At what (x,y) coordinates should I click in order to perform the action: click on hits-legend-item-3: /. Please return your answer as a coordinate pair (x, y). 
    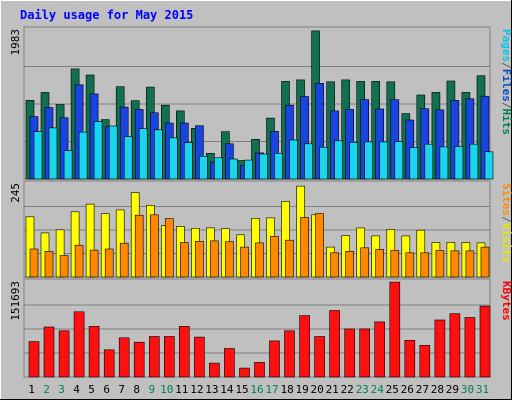
    Looking at the image, I should click on (506, 105).